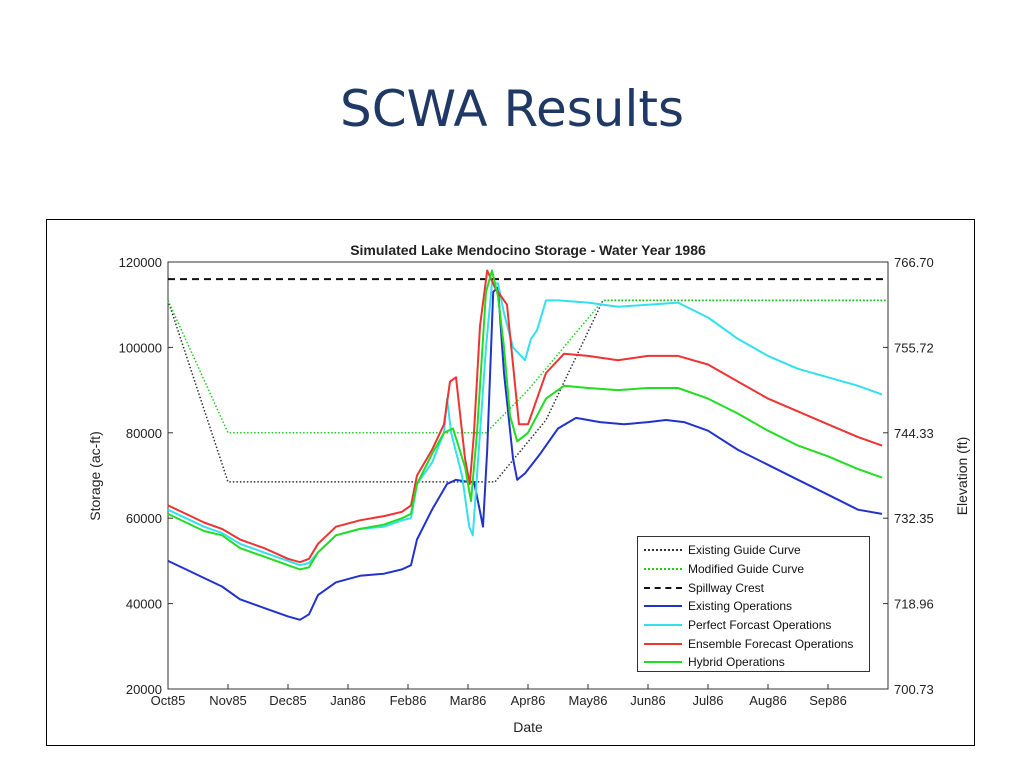 This screenshot has height=768, width=1024. I want to click on y-tick-label: 20000, so click(144, 689).